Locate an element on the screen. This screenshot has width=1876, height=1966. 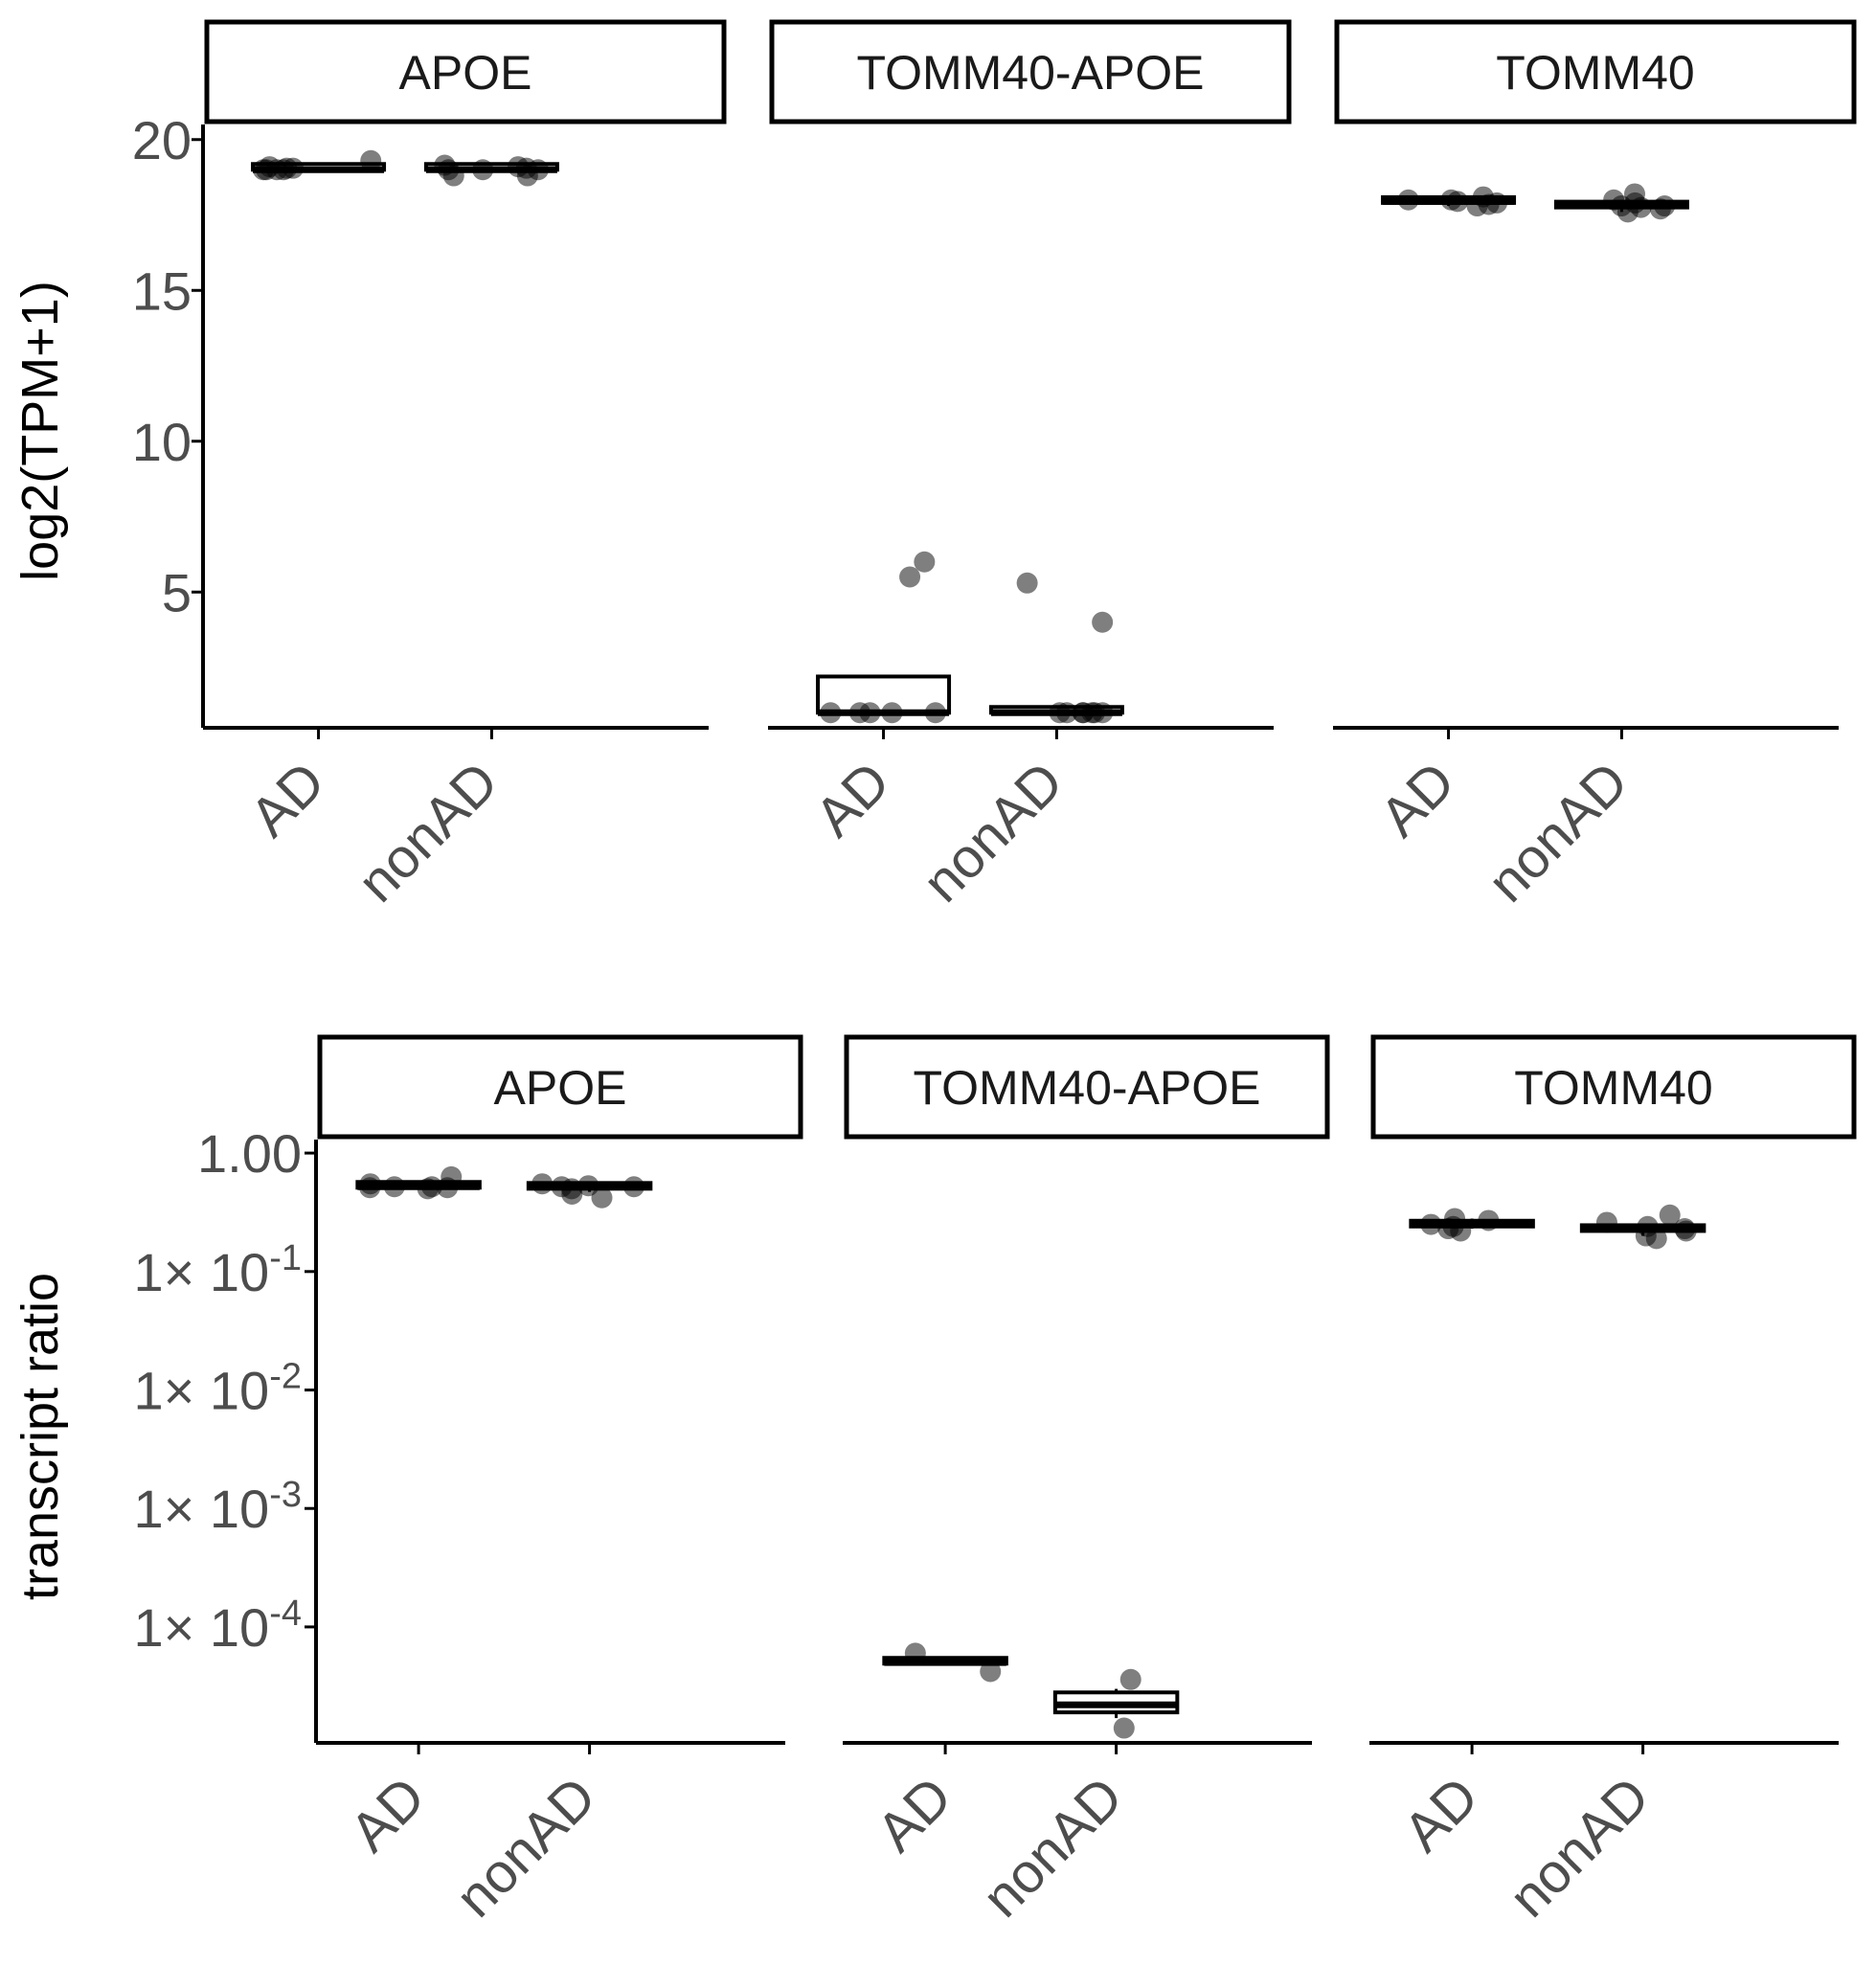
y-axis-title: log2(TPM+1) is located at coordinates (40, 431).